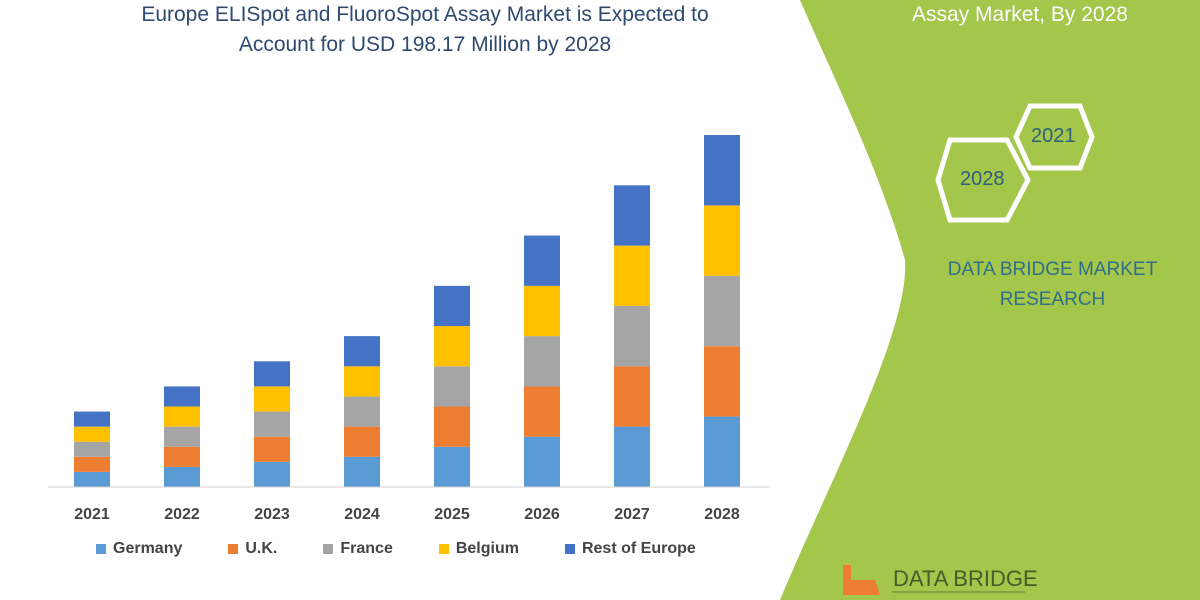 The width and height of the screenshot is (1200, 600). Describe the element at coordinates (182, 456) in the screenshot. I see `bar-2022-u-k-` at that location.